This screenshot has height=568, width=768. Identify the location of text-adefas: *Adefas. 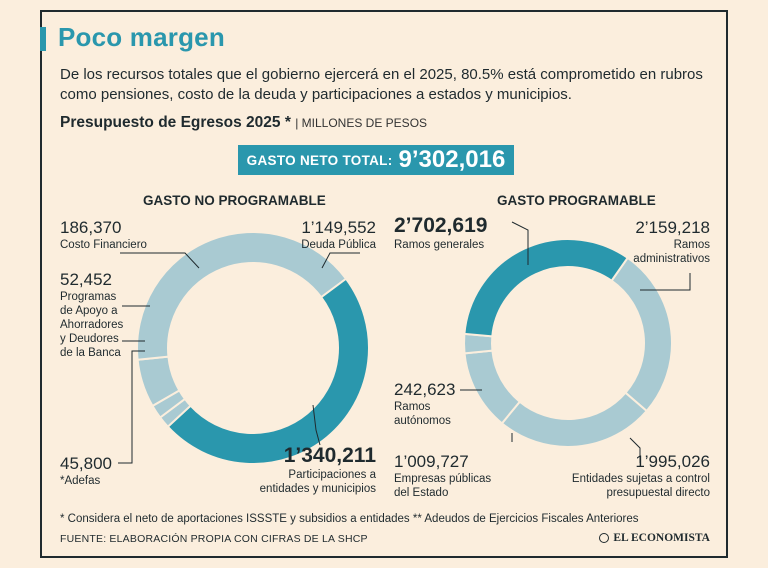
(80, 481).